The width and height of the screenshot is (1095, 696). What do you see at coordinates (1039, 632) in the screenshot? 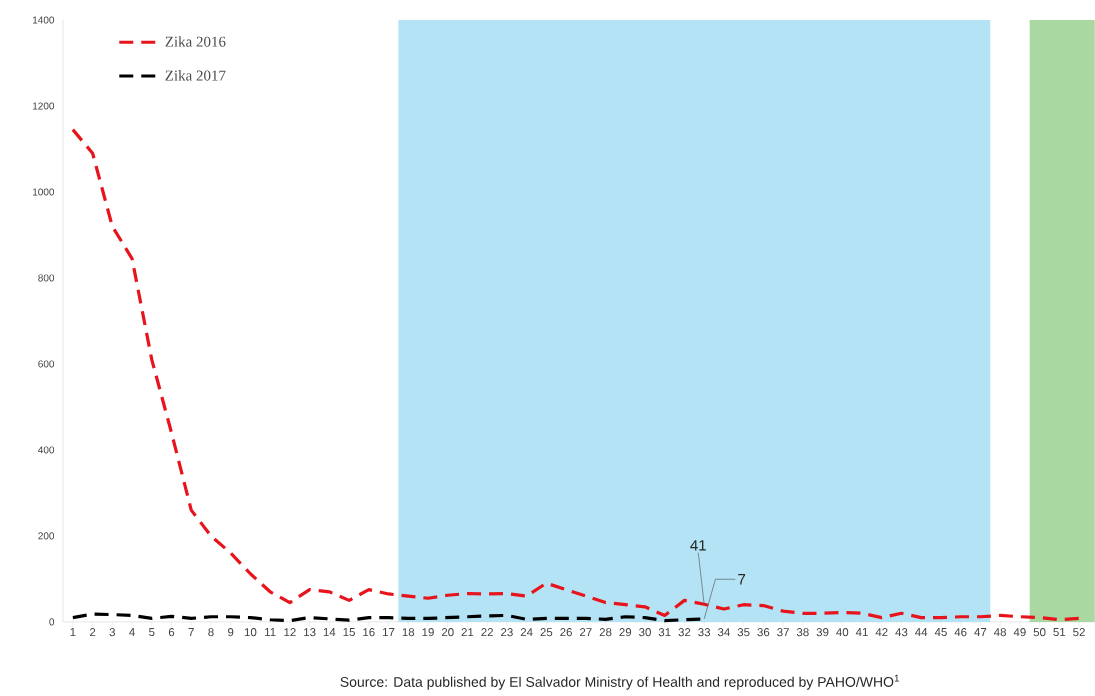
I see `x-tick-label: 50` at bounding box center [1039, 632].